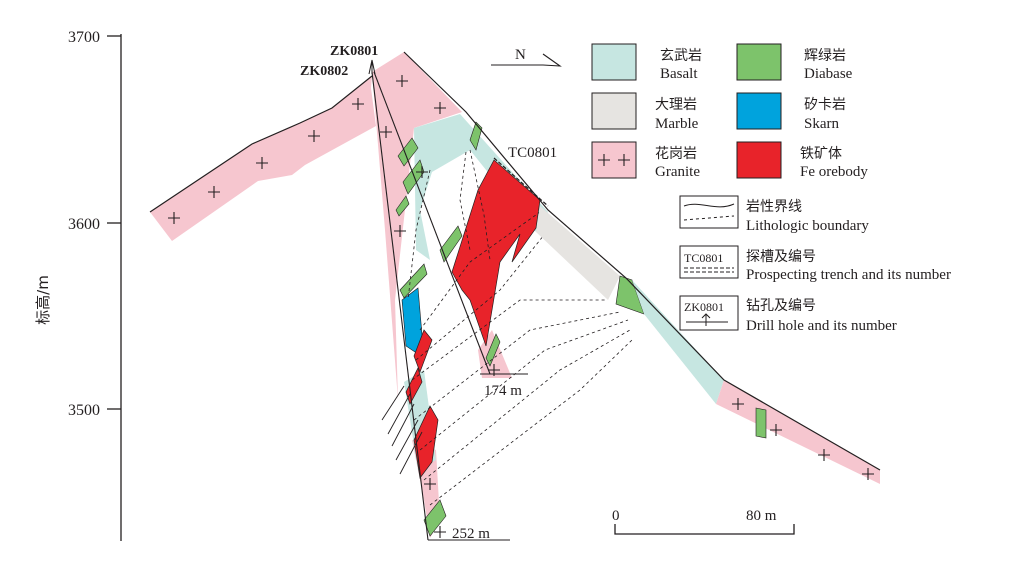  What do you see at coordinates (614, 160) in the screenshot?
I see `granite-symbol` at bounding box center [614, 160].